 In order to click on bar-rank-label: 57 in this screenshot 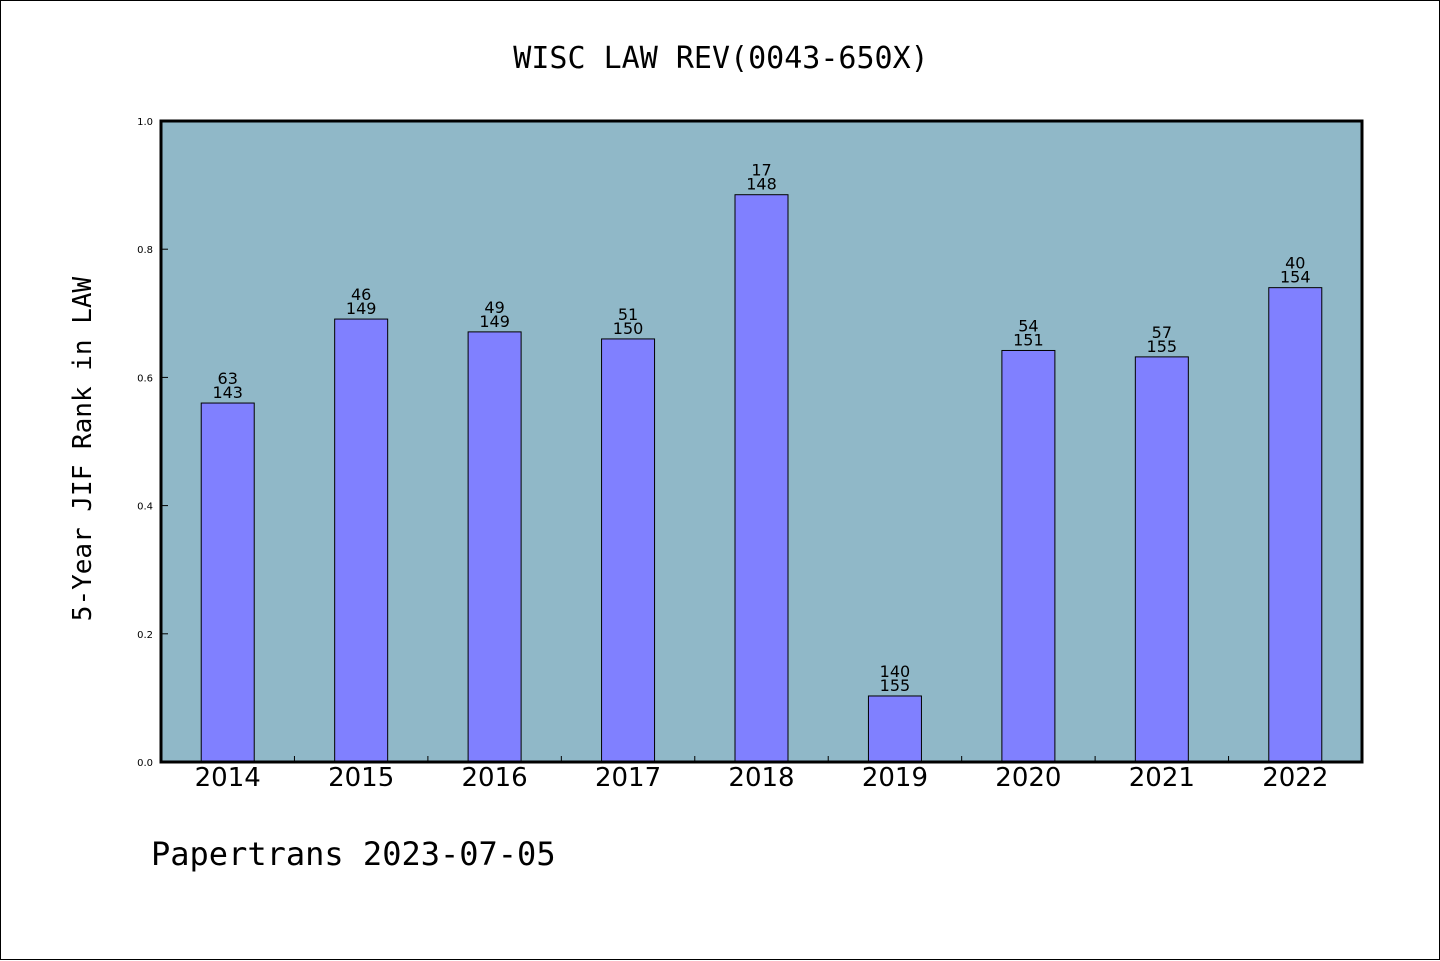, I will do `click(1162, 332)`.